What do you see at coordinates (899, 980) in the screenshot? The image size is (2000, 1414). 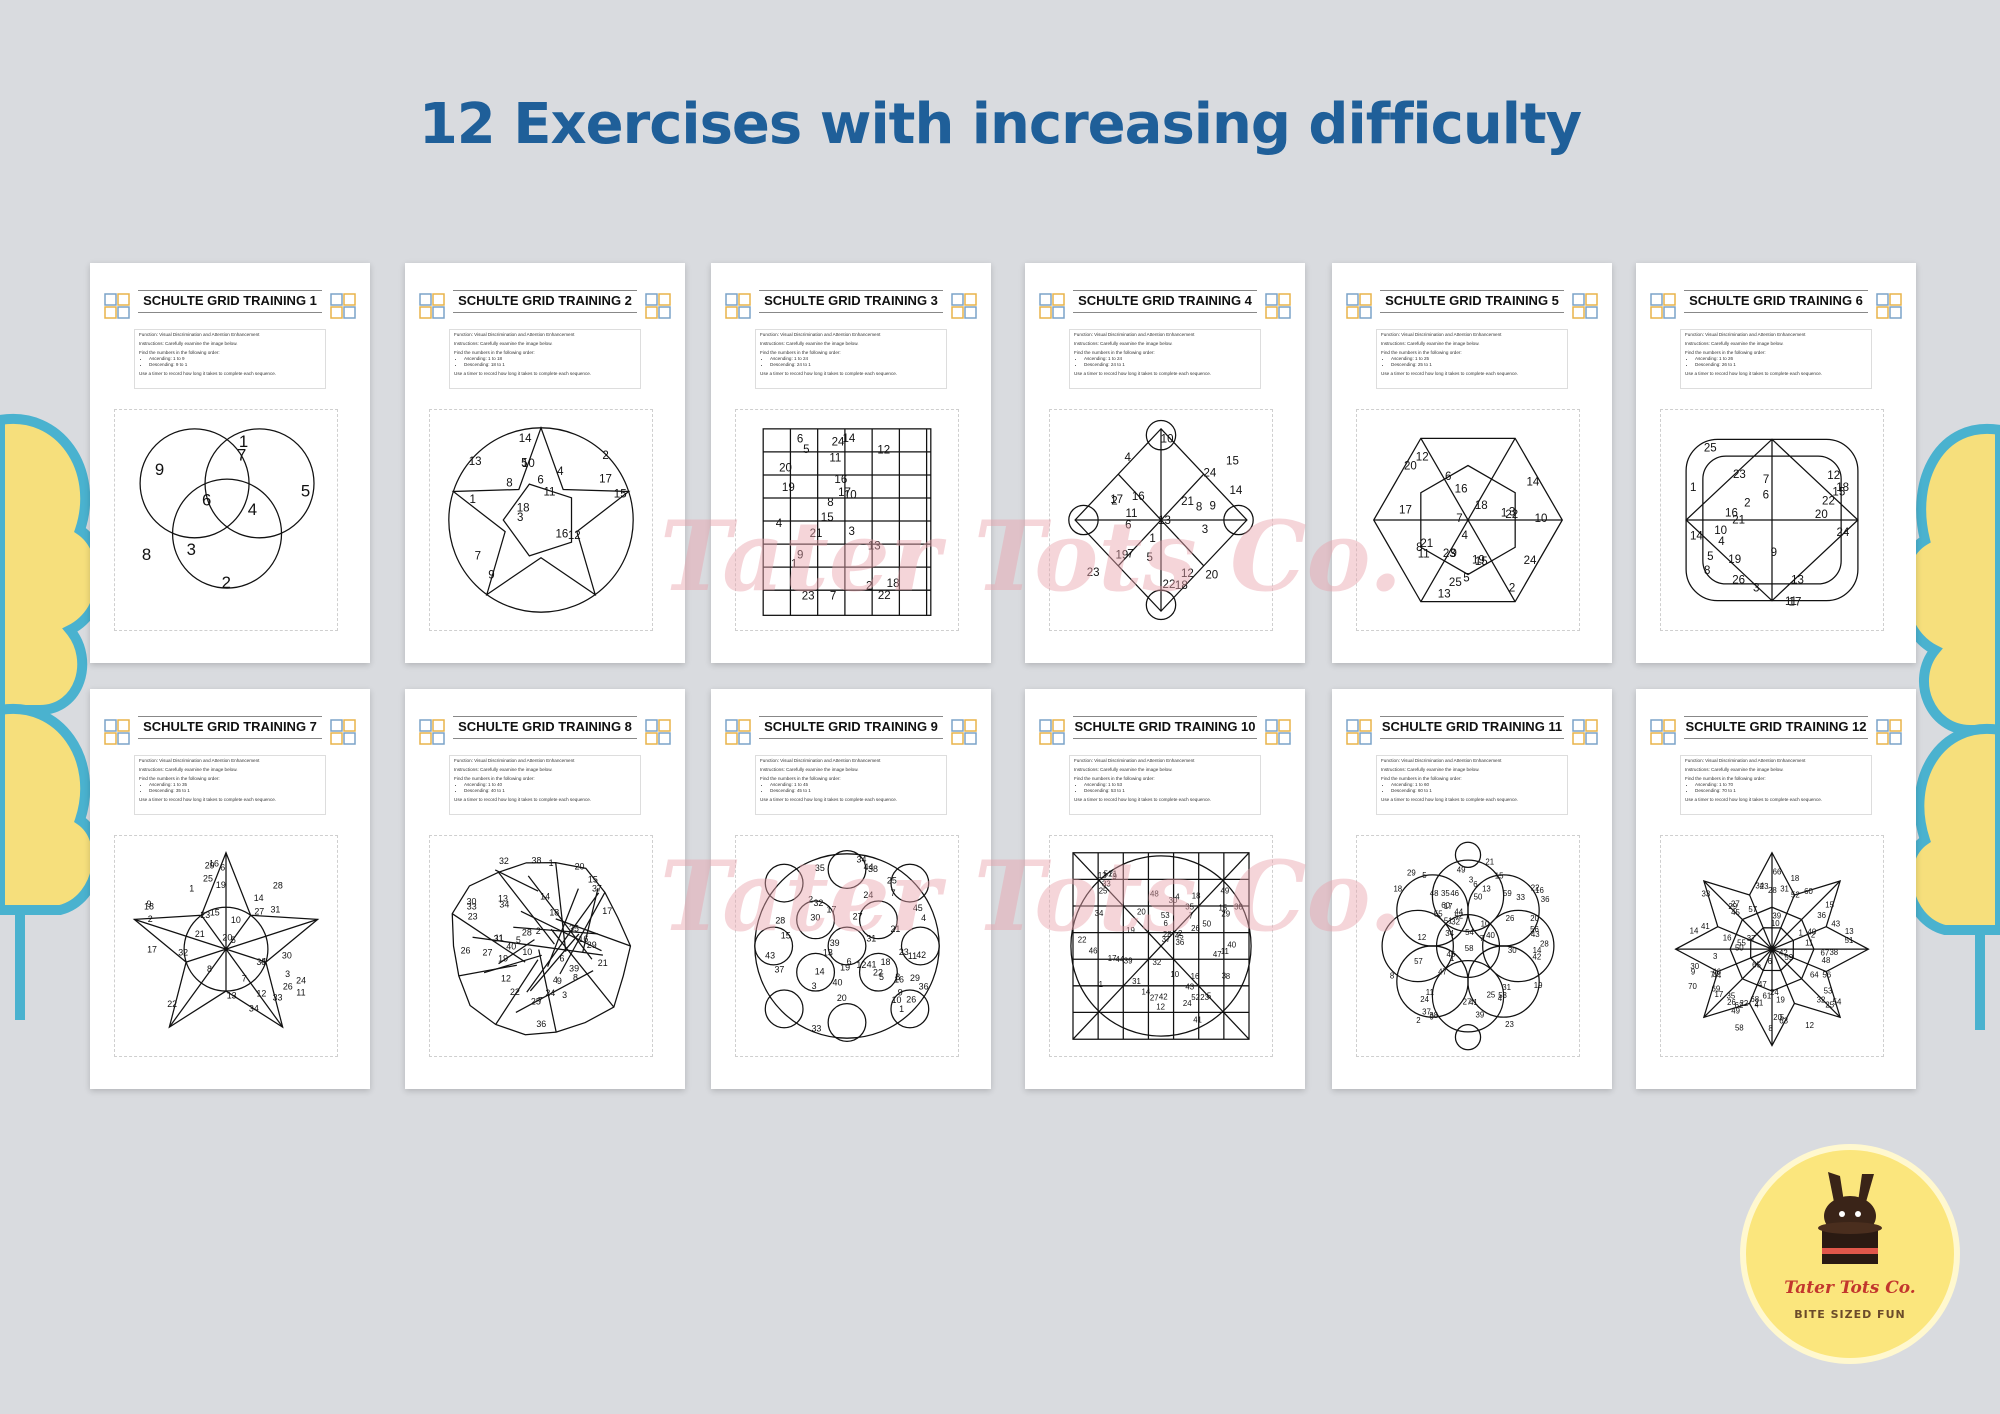 I see `grid-number: 16` at bounding box center [899, 980].